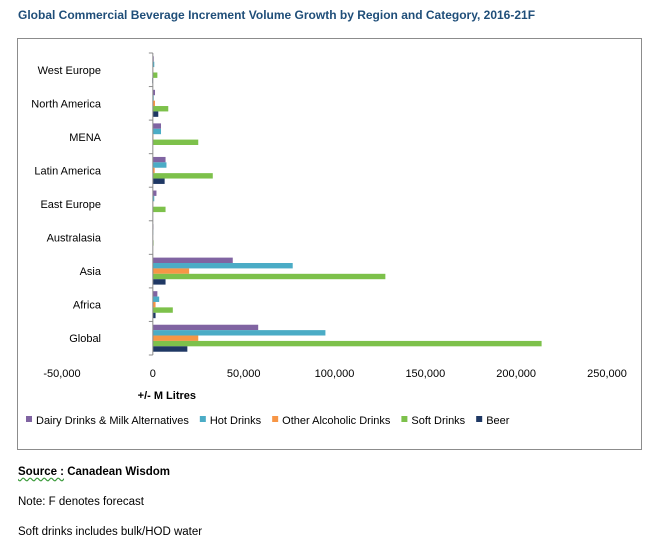 This screenshot has height=547, width=645. Describe the element at coordinates (156, 299) in the screenshot. I see `bar-africa-hot-drinks` at that location.